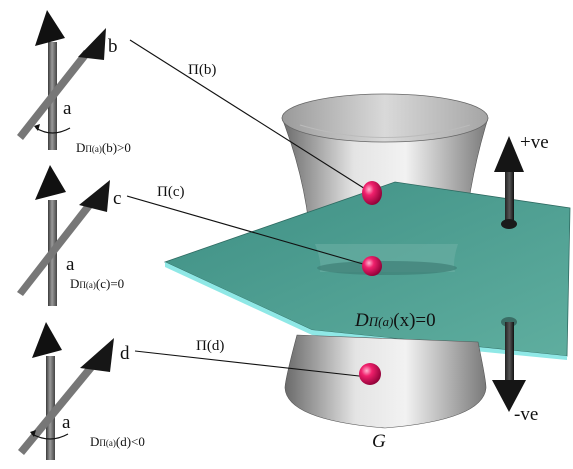 The width and height of the screenshot is (573, 469). I want to click on condition-c: DΠ(a)(c)=0, so click(97, 283).